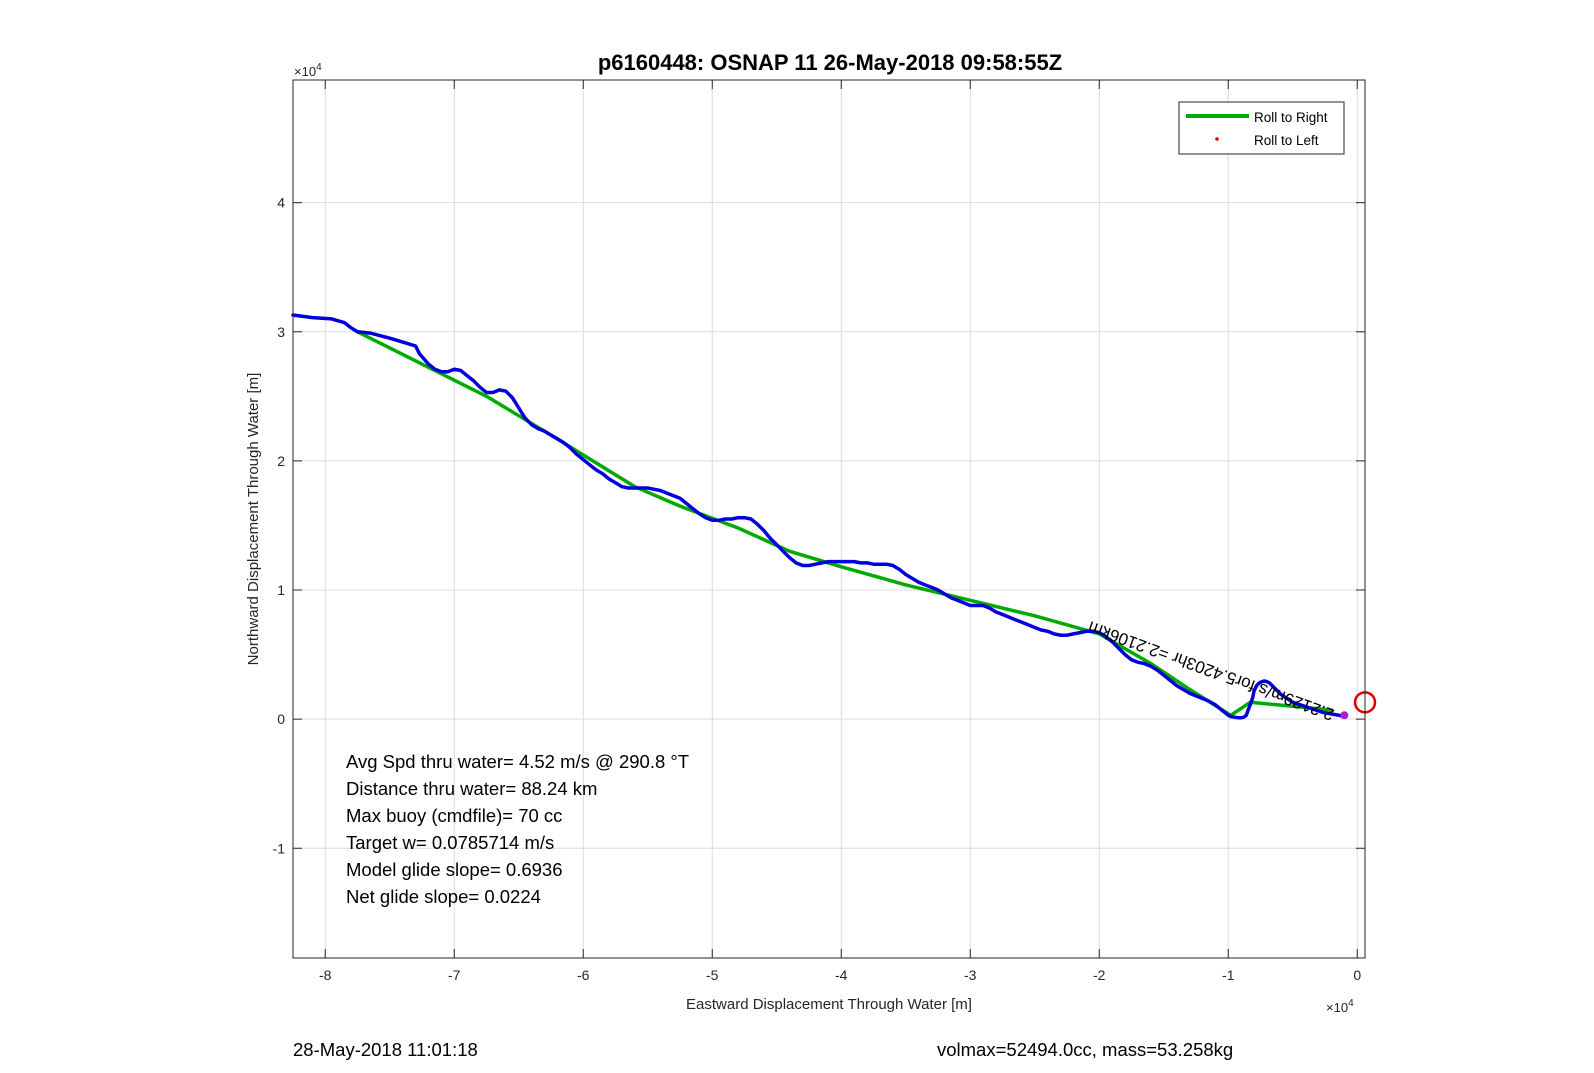  Describe the element at coordinates (281, 719) in the screenshot. I see `y-tick-label: 0` at that location.